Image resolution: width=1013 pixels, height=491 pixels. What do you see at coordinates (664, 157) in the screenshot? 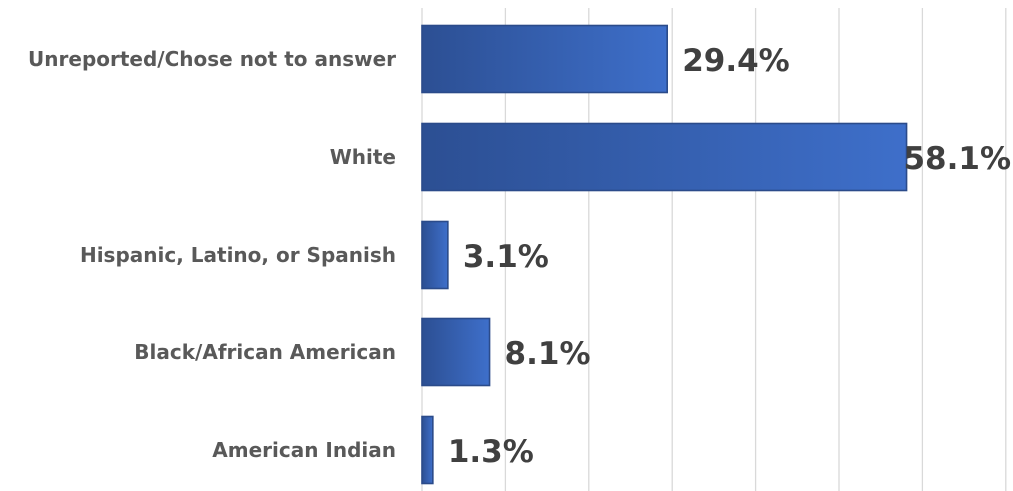
I see `bar-white` at bounding box center [664, 157].